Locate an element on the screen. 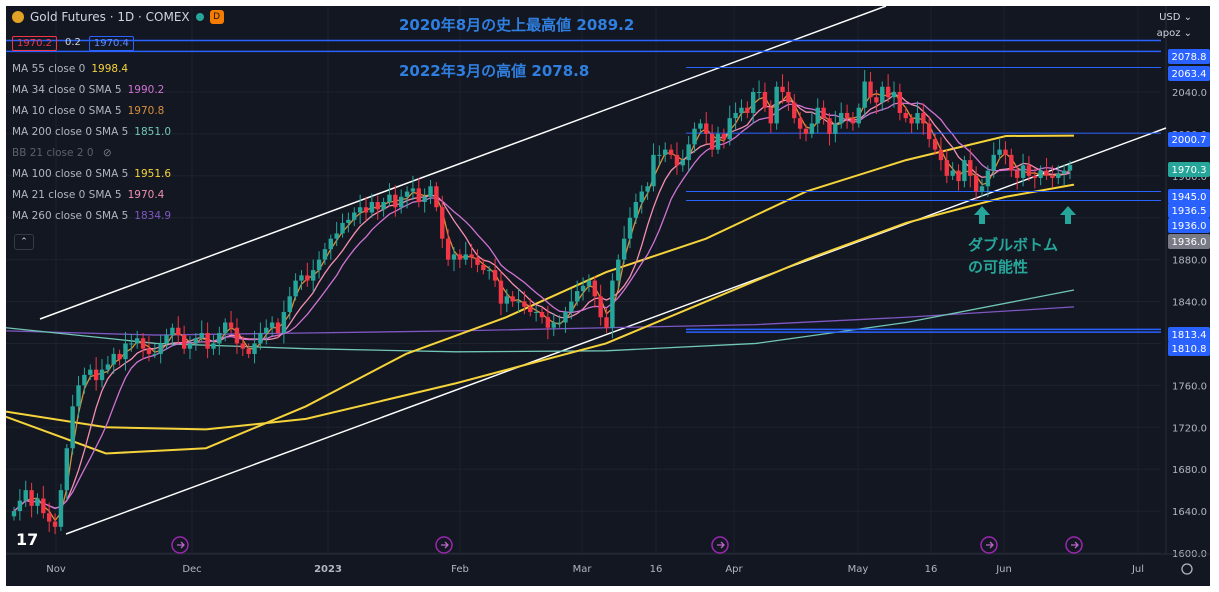 The image size is (1219, 592). legend-row: MA 55 close 0 1998.4 is located at coordinates (91, 69).